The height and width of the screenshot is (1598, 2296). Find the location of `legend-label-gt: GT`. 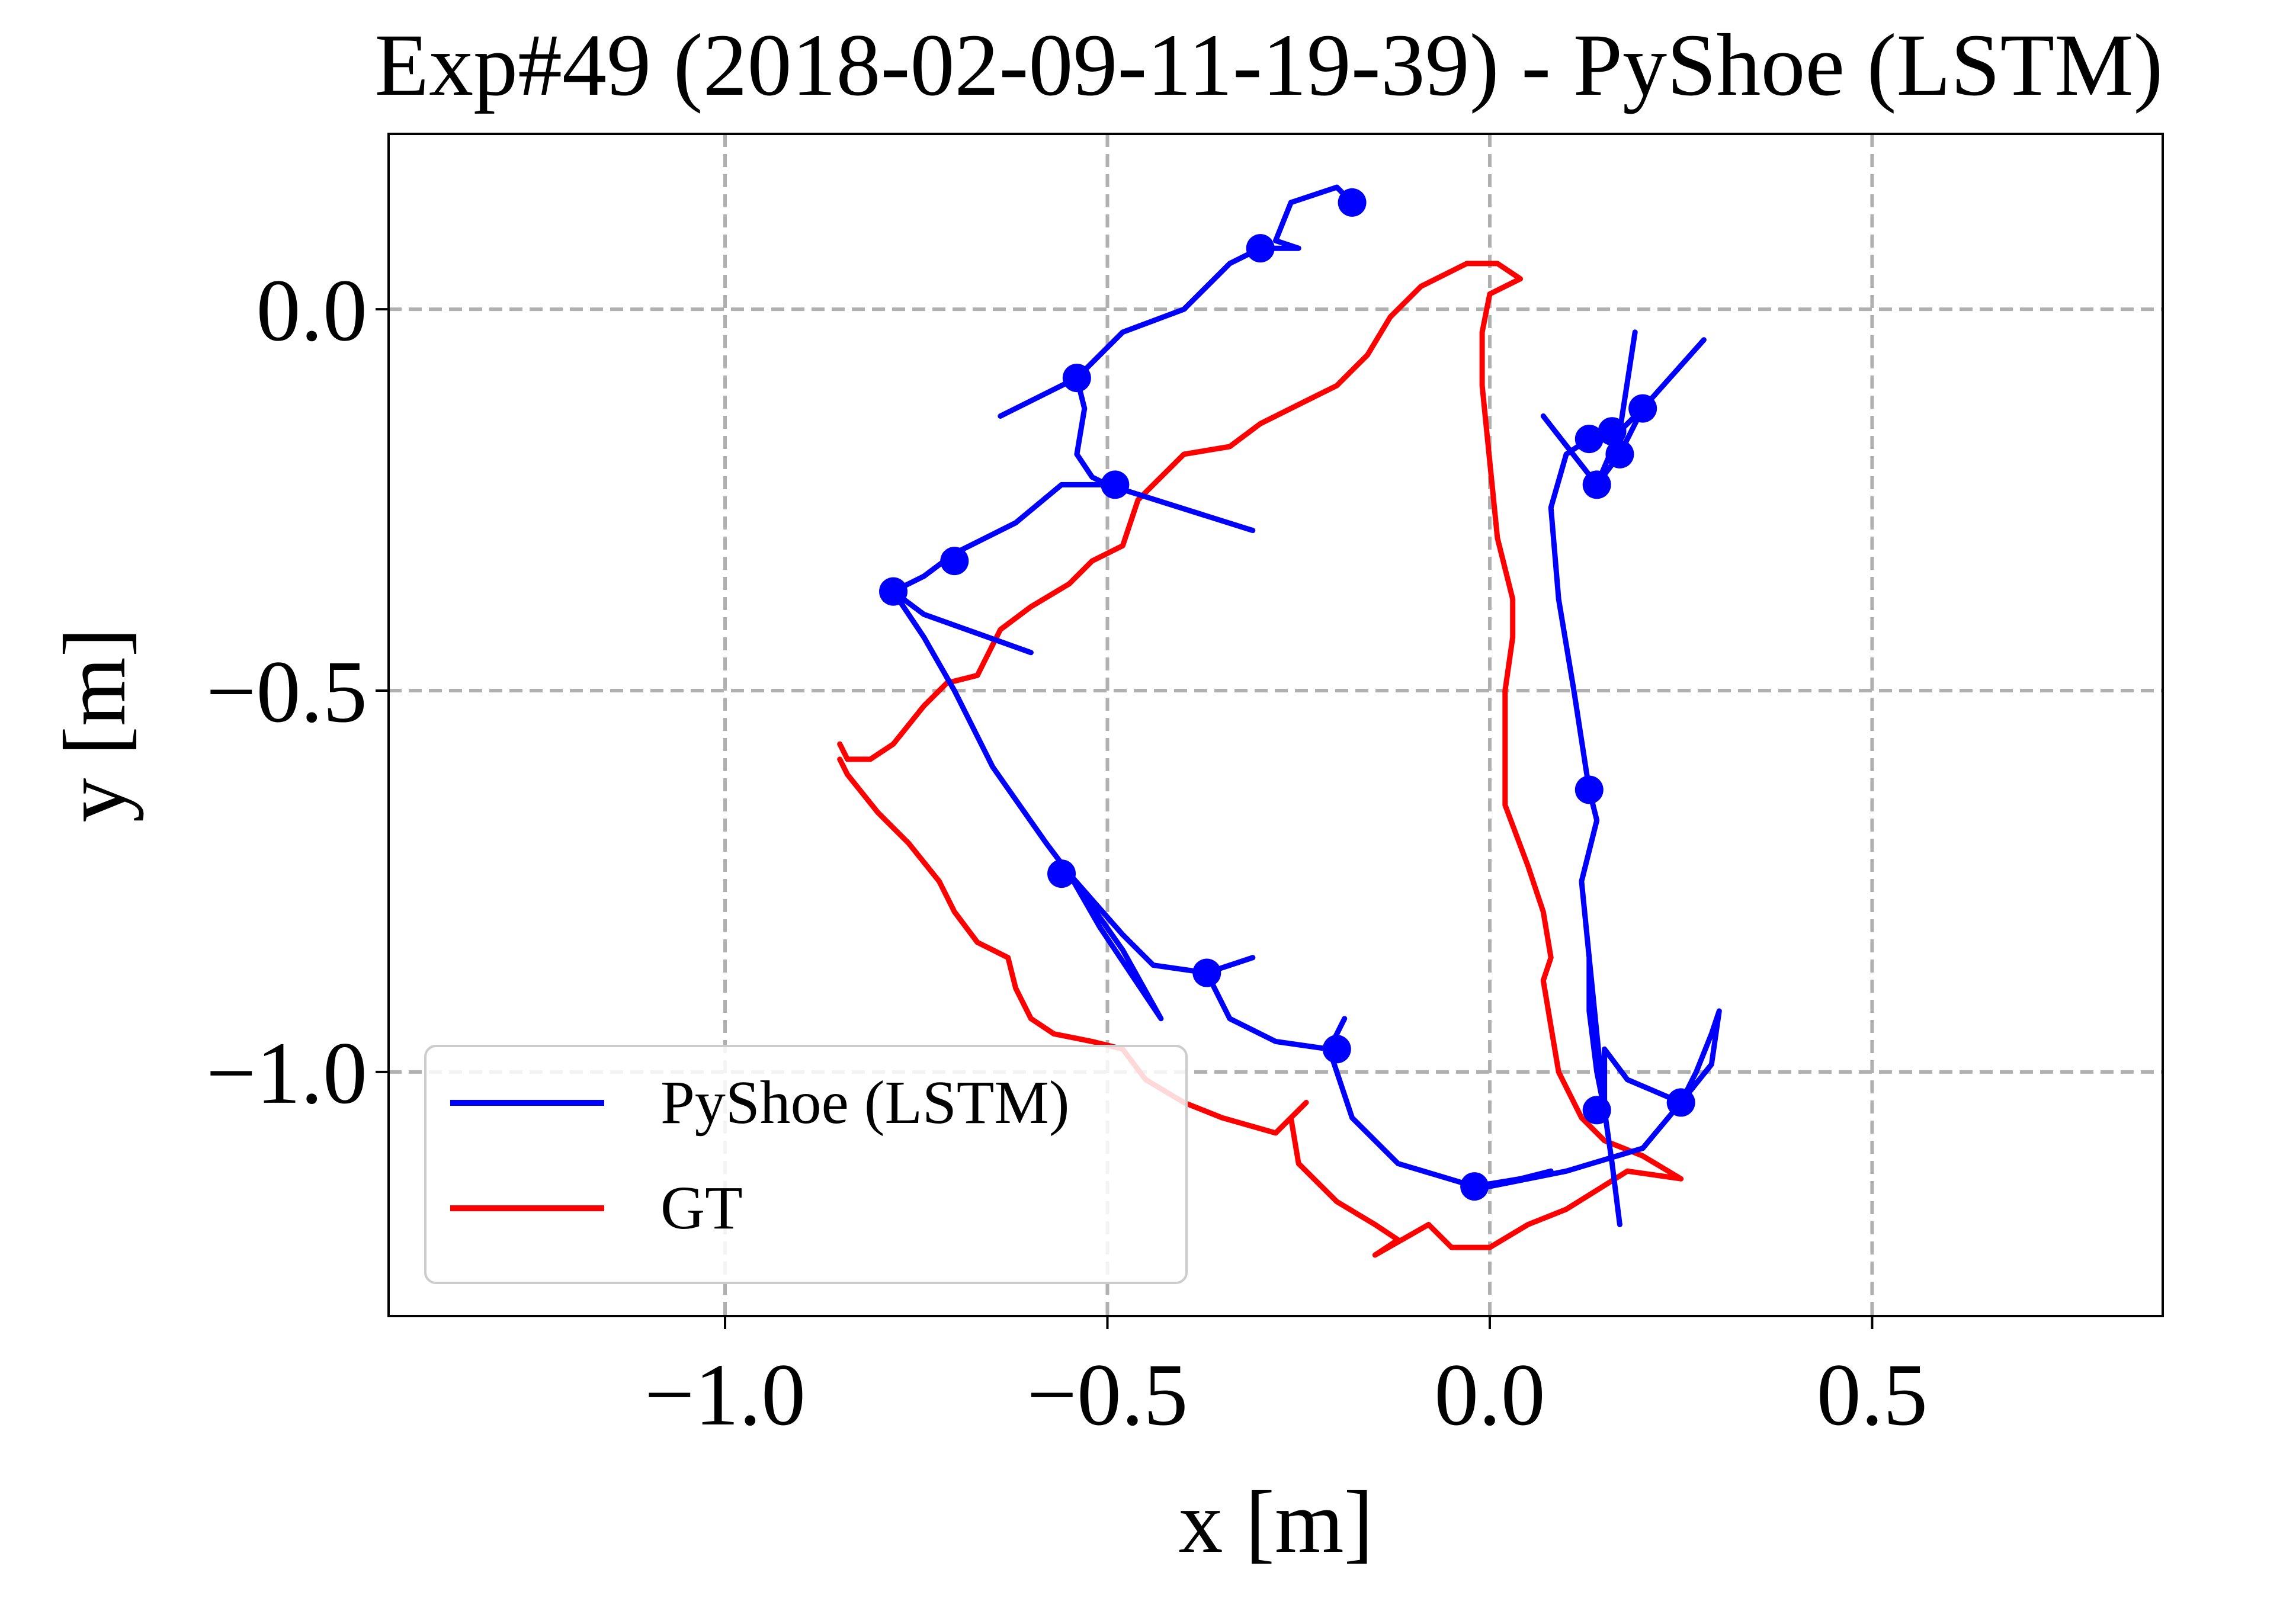

legend-label-gt: GT is located at coordinates (701, 1208).